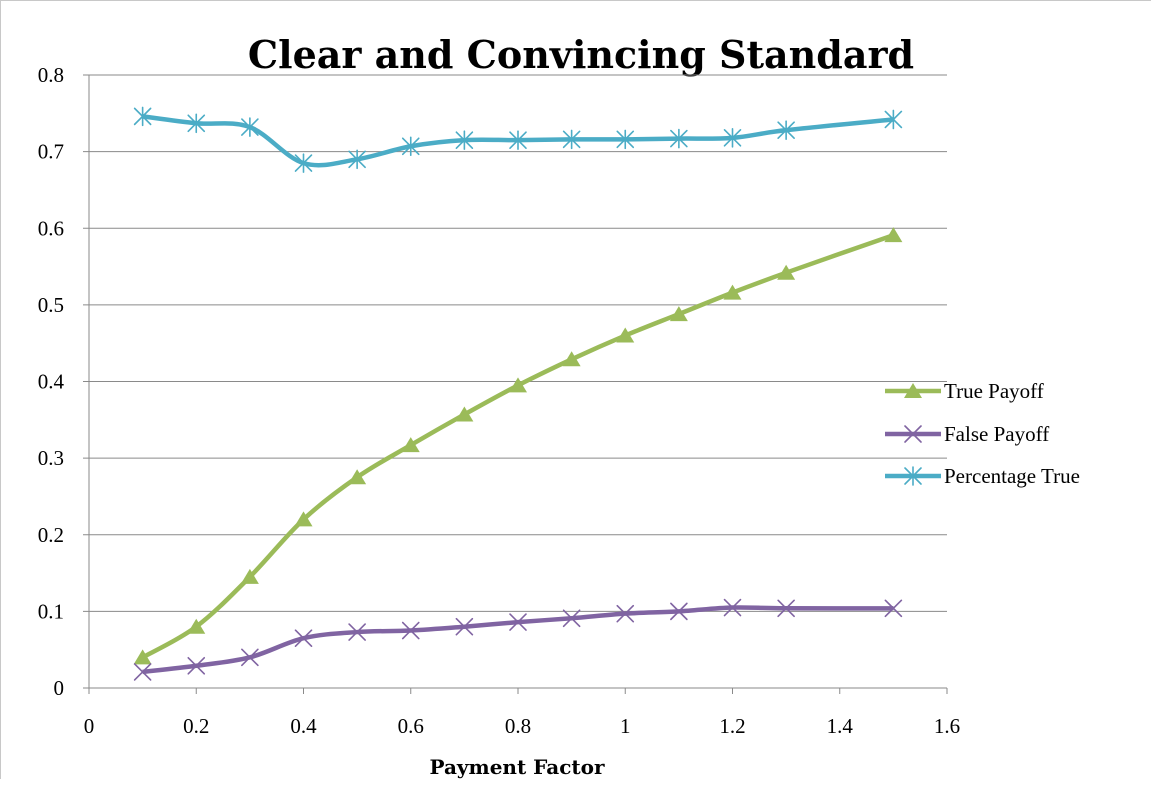 The image size is (1151, 785). I want to click on y-tick-label: 0.7, so click(51, 152).